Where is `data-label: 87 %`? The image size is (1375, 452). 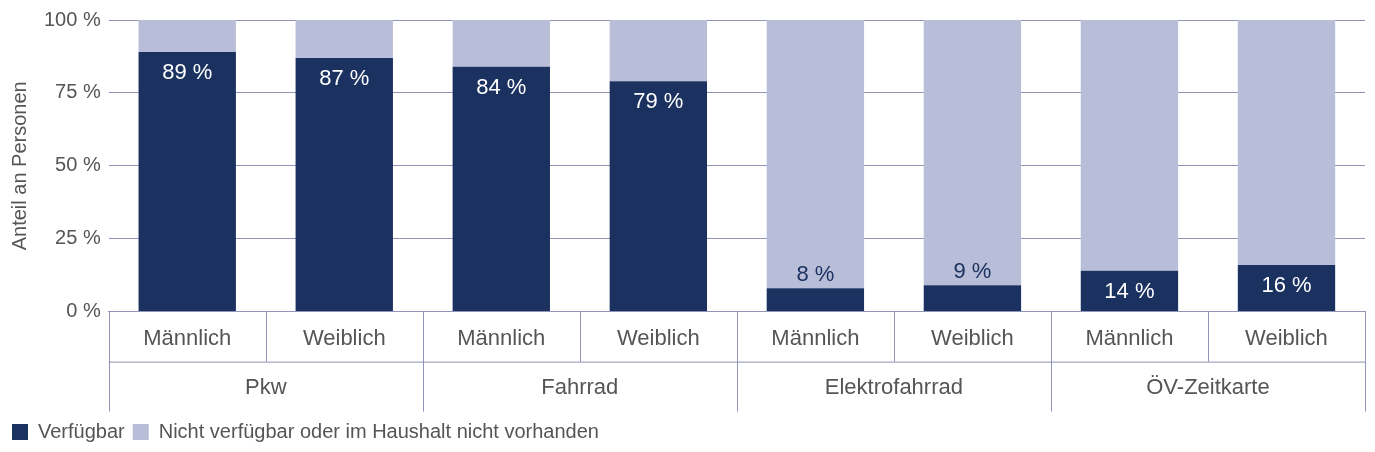 data-label: 87 % is located at coordinates (344, 77).